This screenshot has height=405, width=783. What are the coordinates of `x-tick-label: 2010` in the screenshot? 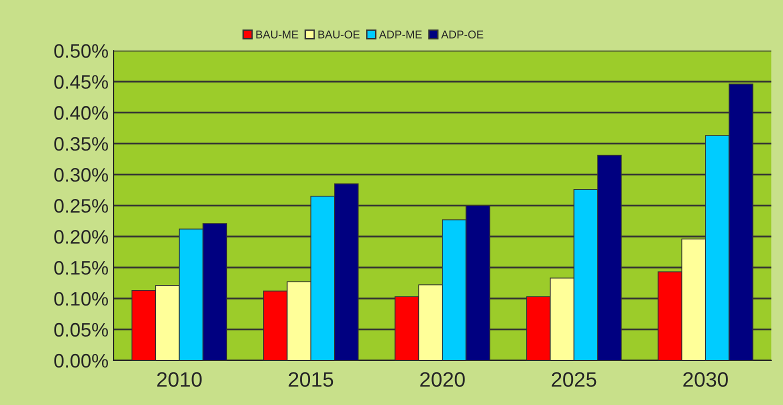 It's located at (179, 379).